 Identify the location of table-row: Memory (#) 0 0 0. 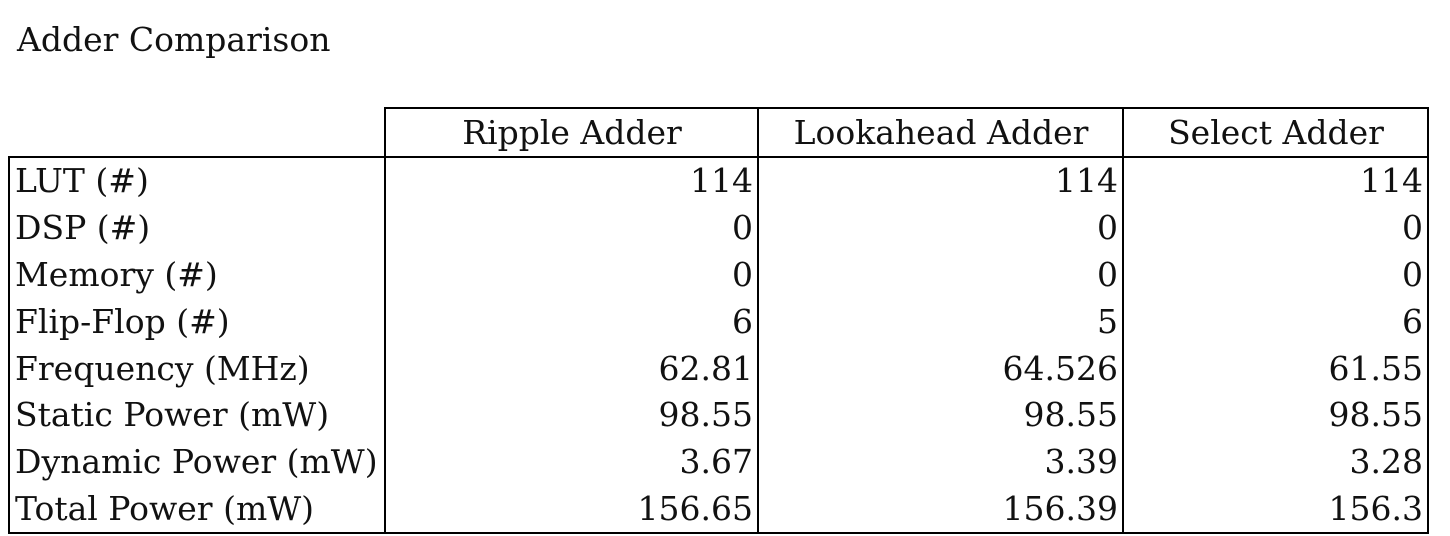
(718, 275).